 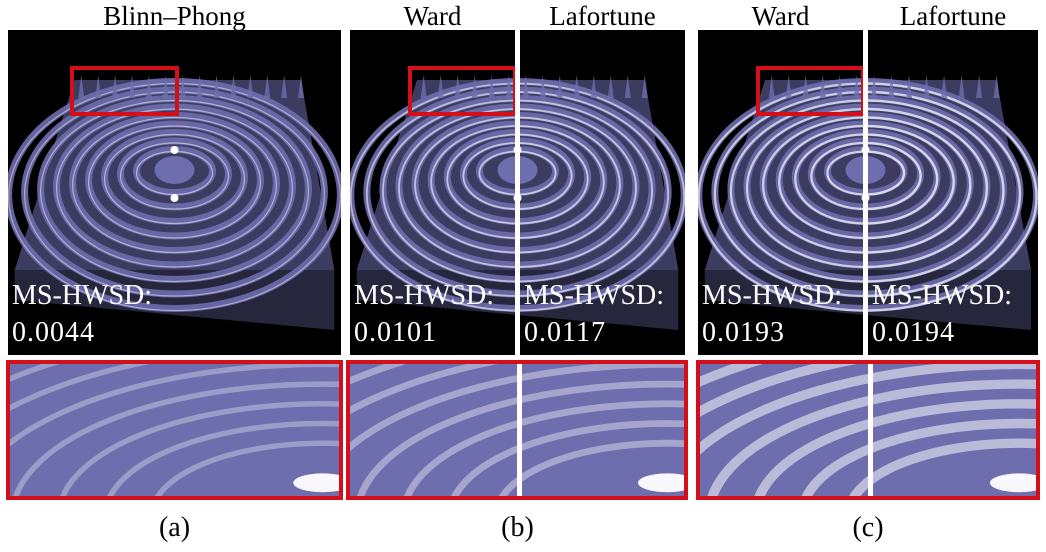 I want to click on metric-lafortune-b: MS-HWSD: 0.0117, so click(x=594, y=314).